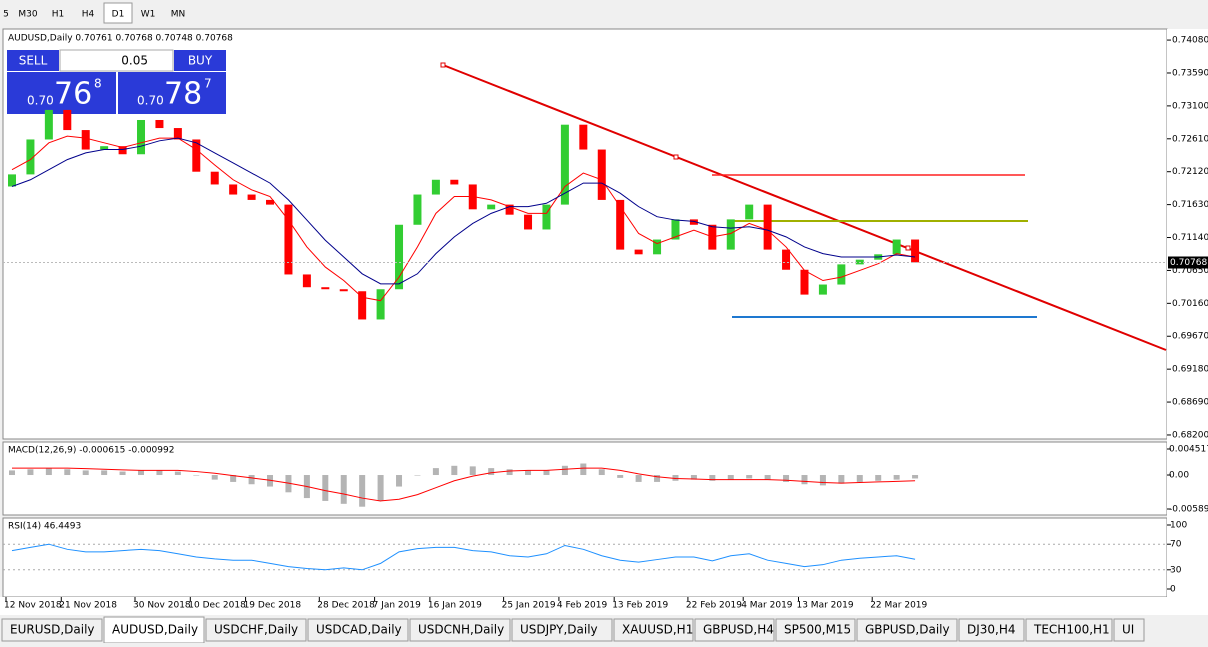  What do you see at coordinates (1190, 205) in the screenshot?
I see `y-tick-label: 0.71630` at bounding box center [1190, 205].